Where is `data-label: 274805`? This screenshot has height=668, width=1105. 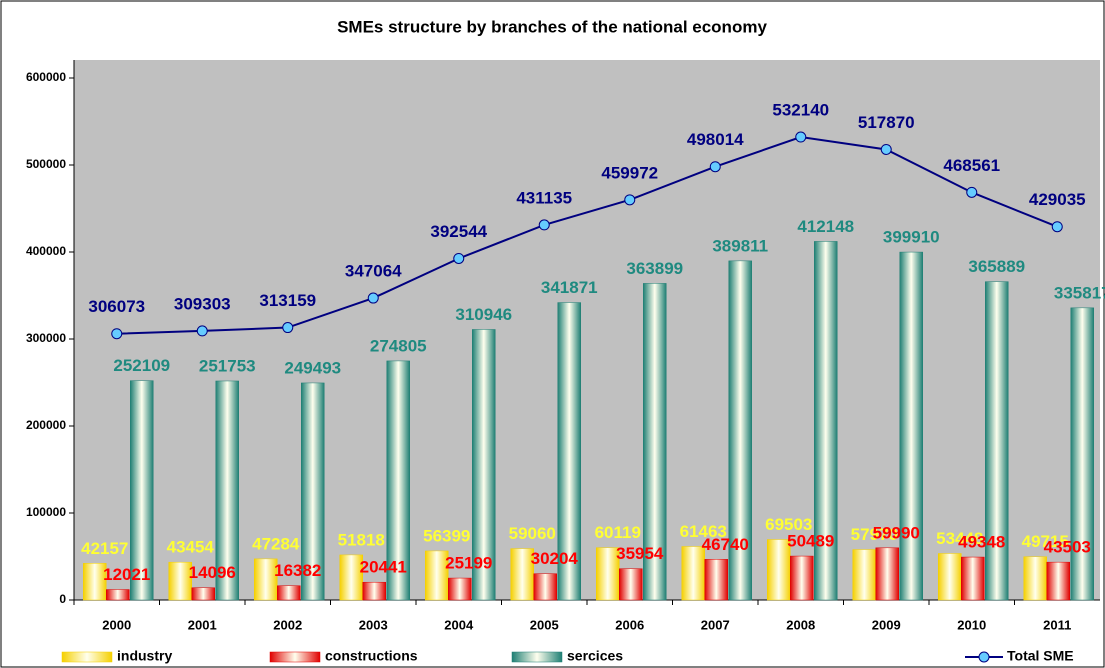
data-label: 274805 is located at coordinates (398, 345).